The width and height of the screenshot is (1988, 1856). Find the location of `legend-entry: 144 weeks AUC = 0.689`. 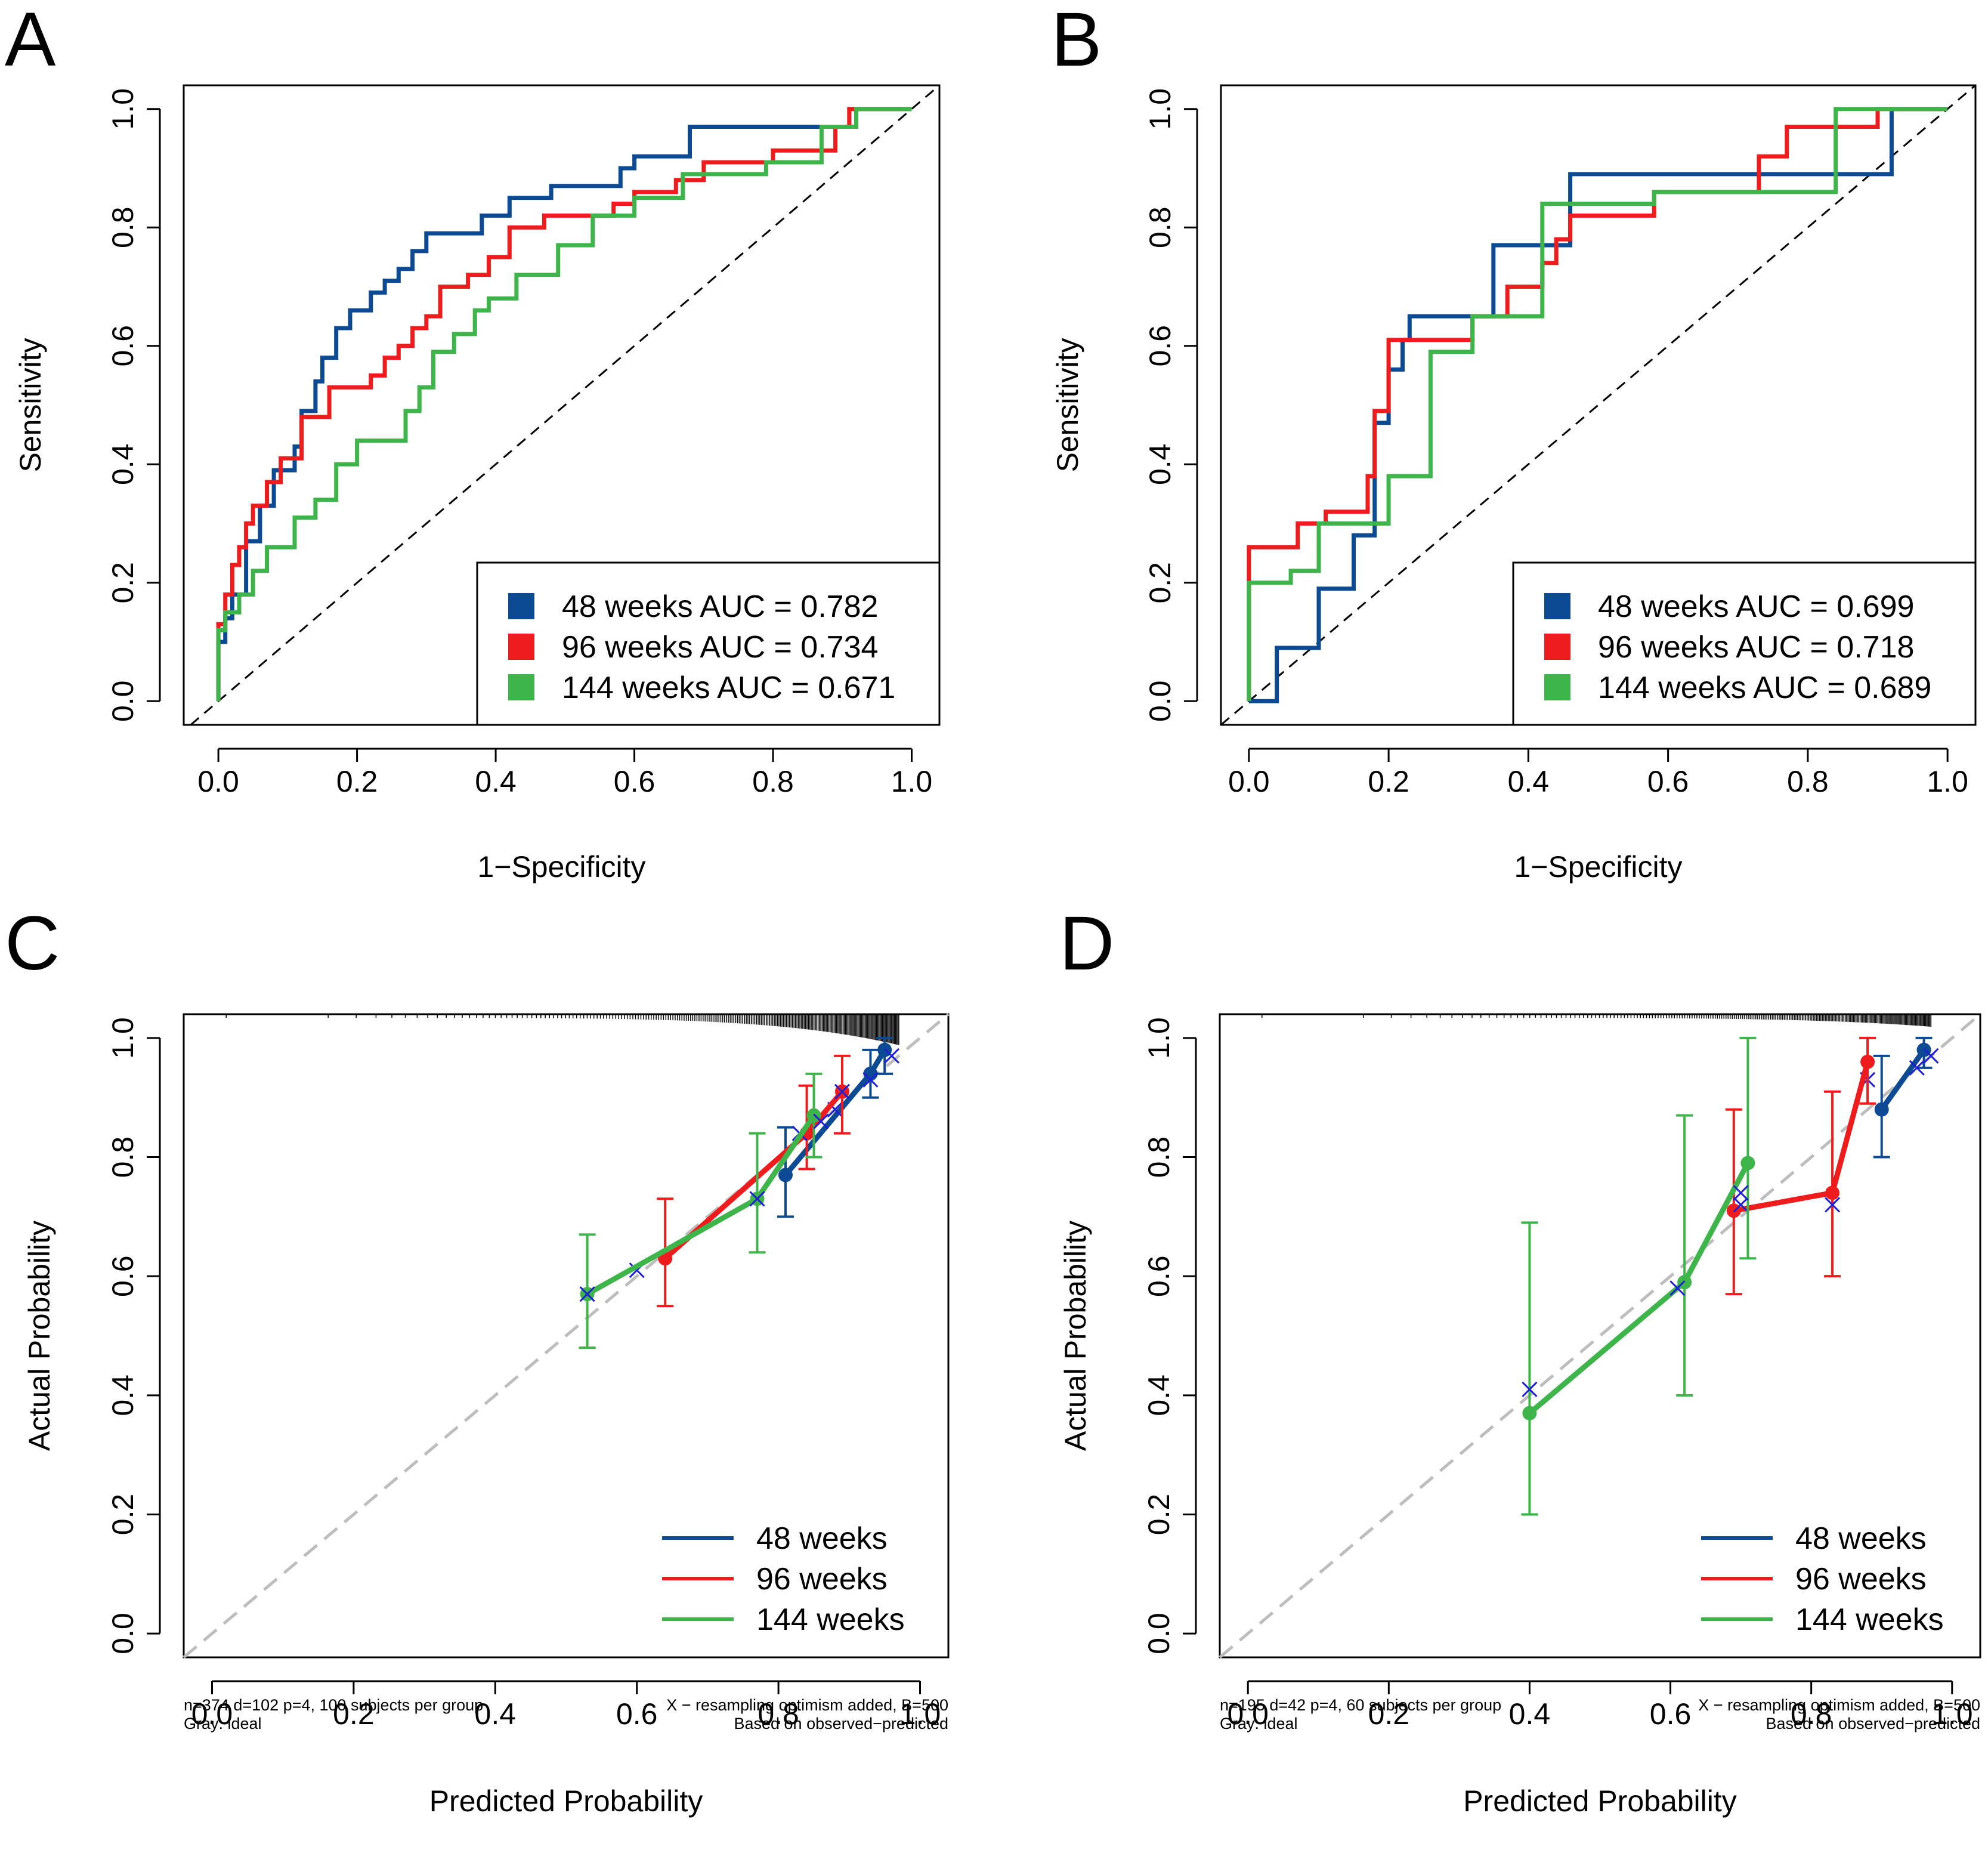

legend-entry: 144 weeks AUC = 0.689 is located at coordinates (1764, 688).